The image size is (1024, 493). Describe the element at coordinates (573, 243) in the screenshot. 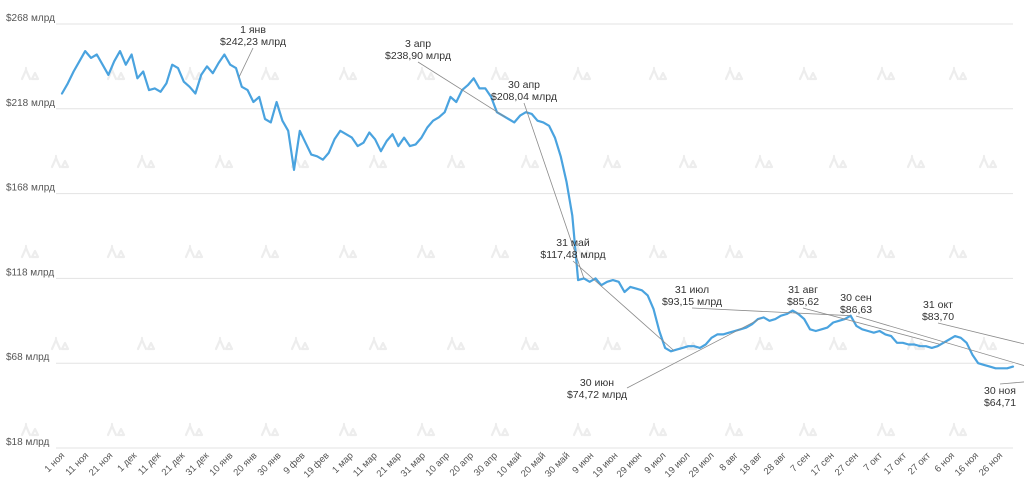

I see `annotation-date-label: 31 май` at that location.